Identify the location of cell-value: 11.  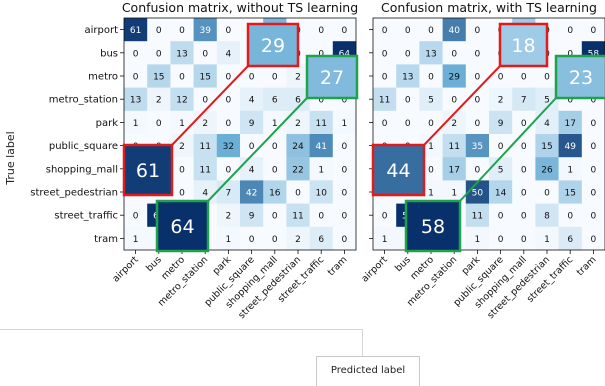
(204, 147).